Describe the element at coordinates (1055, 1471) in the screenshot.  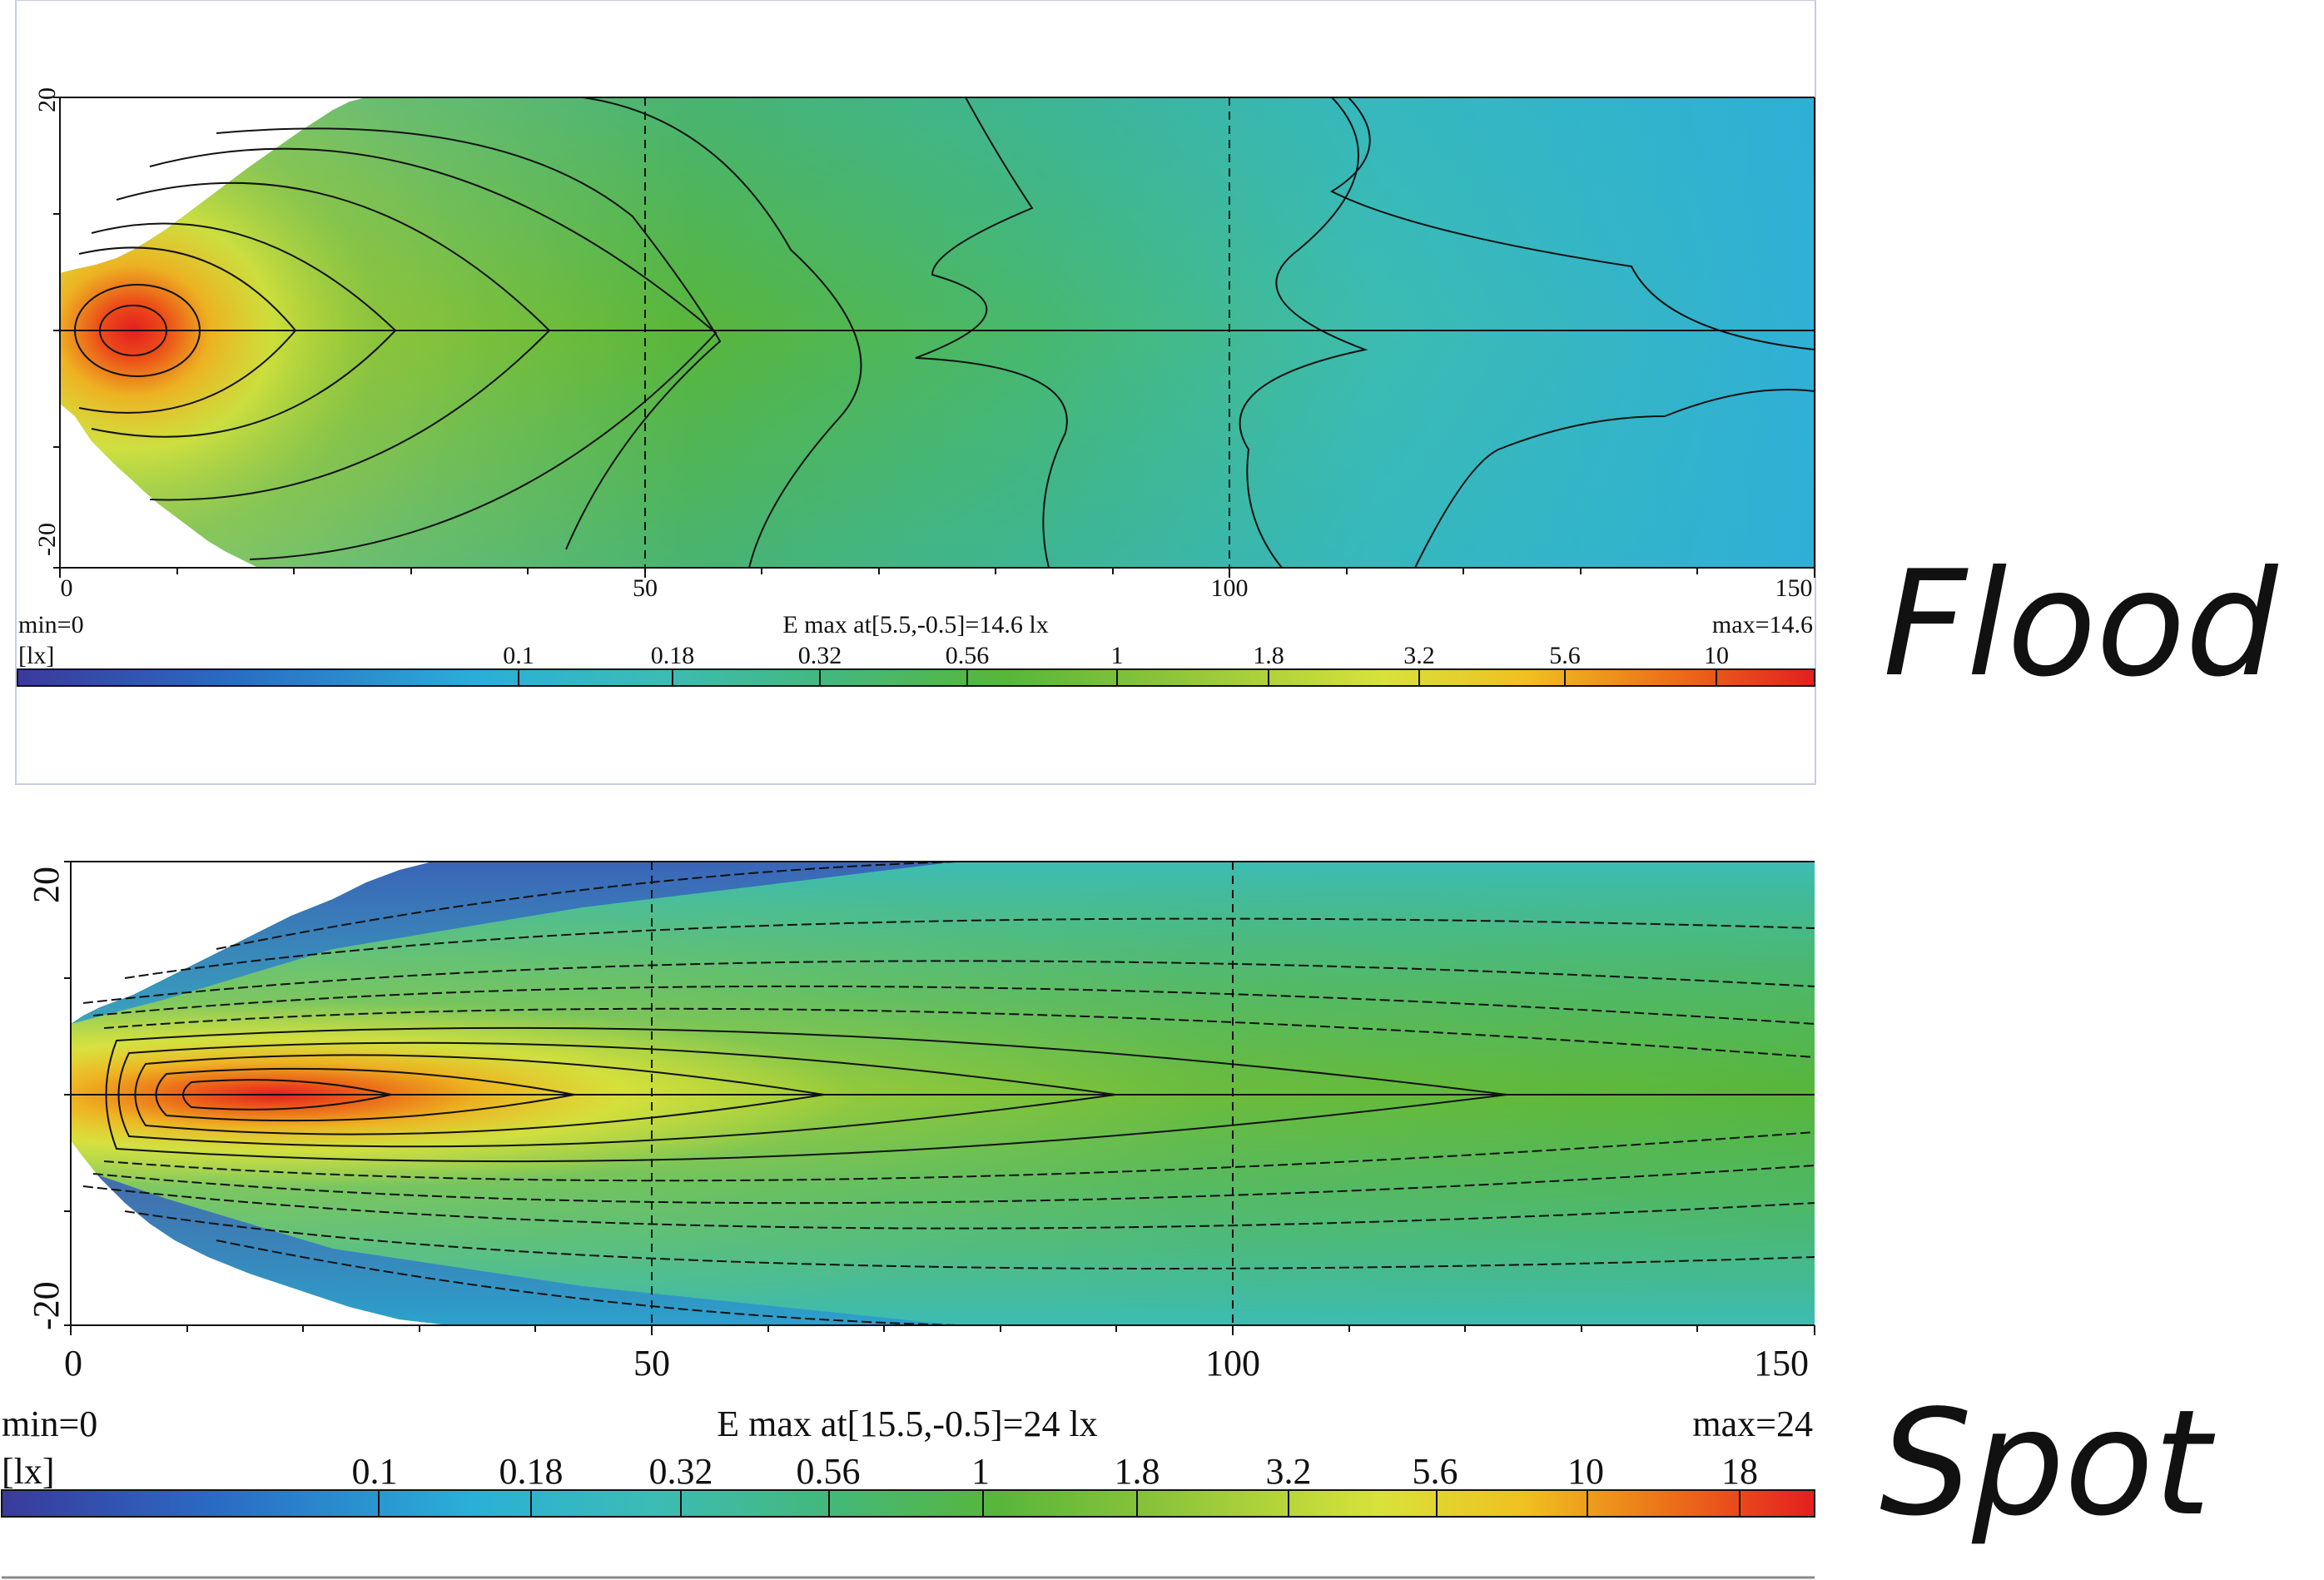
I see `spot-scale-labels: 0.1 0.18 0.32 0.56 1 1.8 3.2 5.6 10 18` at that location.